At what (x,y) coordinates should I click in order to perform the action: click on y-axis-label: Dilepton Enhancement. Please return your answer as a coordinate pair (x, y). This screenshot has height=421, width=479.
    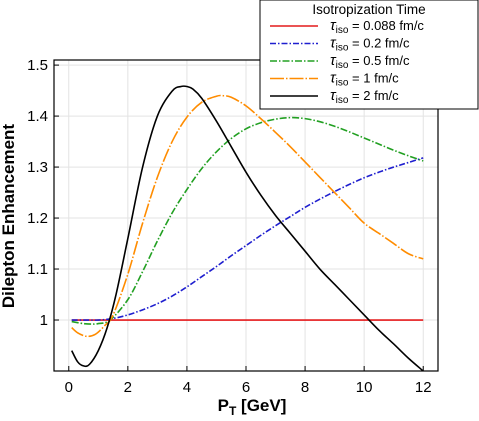
    Looking at the image, I should click on (9, 216).